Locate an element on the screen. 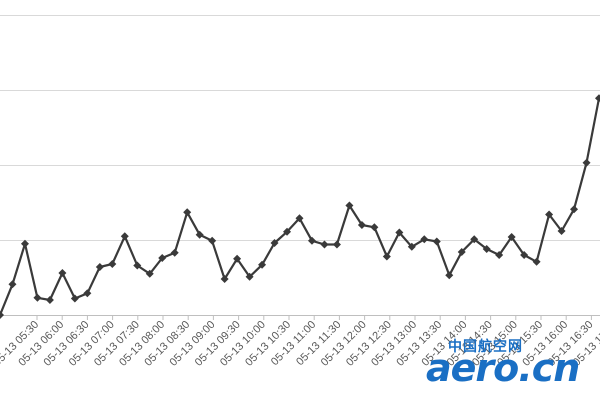 Image resolution: width=600 pixels, height=400 pixels. watermark-chinese-text: 中国航空网 is located at coordinates (485, 347).